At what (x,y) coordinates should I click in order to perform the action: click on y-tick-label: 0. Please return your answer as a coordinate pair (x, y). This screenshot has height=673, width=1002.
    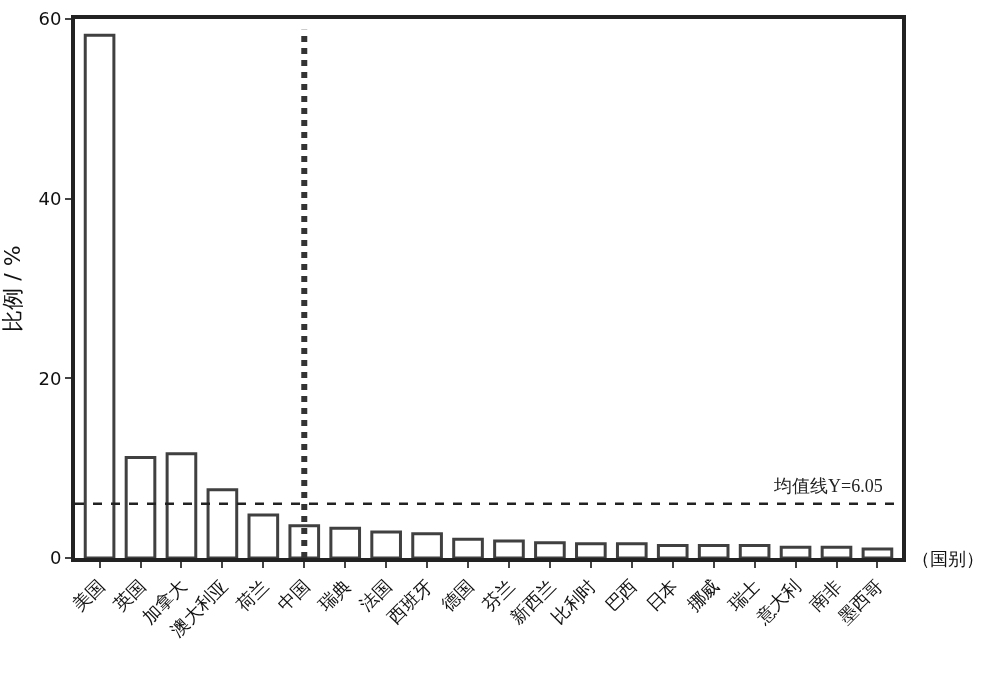
    Looking at the image, I should click on (55, 558).